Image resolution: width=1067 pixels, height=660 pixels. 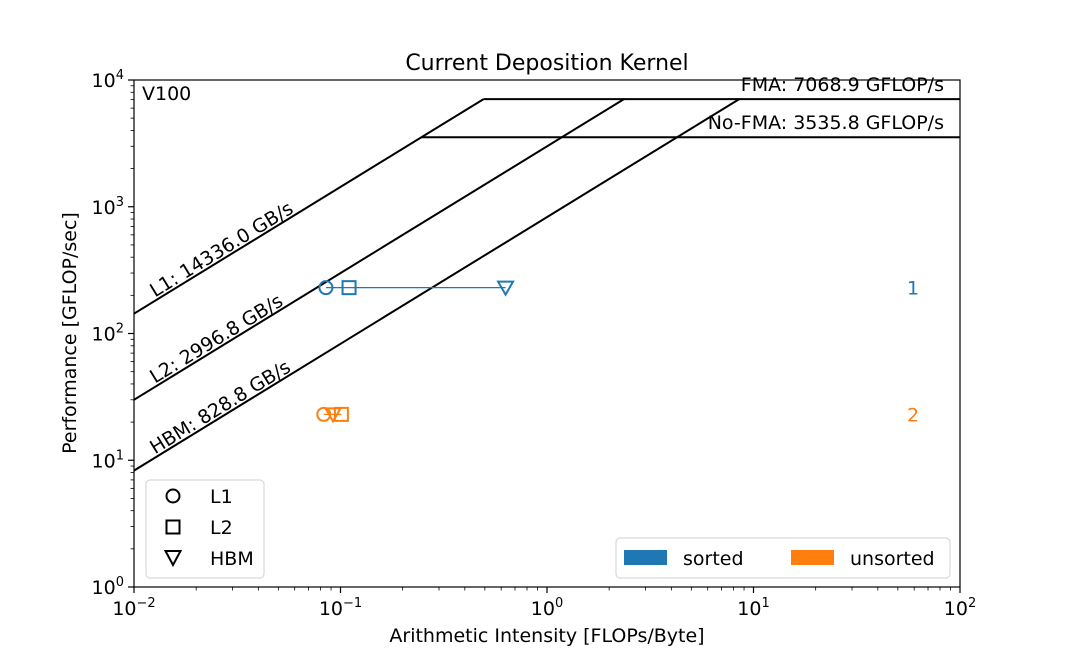 What do you see at coordinates (133, 608) in the screenshot?
I see `x-tick-label-0: 10⁻²` at bounding box center [133, 608].